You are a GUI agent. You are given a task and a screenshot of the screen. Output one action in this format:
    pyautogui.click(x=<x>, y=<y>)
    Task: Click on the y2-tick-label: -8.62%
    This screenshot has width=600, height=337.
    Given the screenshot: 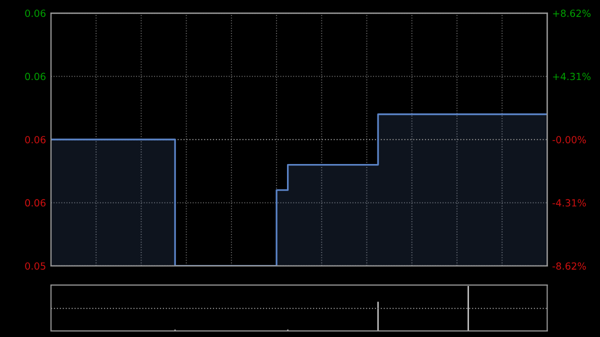 What is the action you would take?
    pyautogui.click(x=569, y=266)
    